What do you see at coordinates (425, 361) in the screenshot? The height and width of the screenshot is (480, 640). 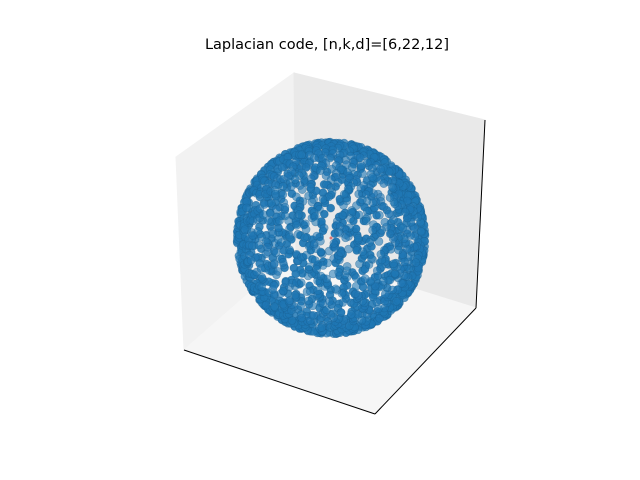 I see `y-axis-line` at bounding box center [425, 361].